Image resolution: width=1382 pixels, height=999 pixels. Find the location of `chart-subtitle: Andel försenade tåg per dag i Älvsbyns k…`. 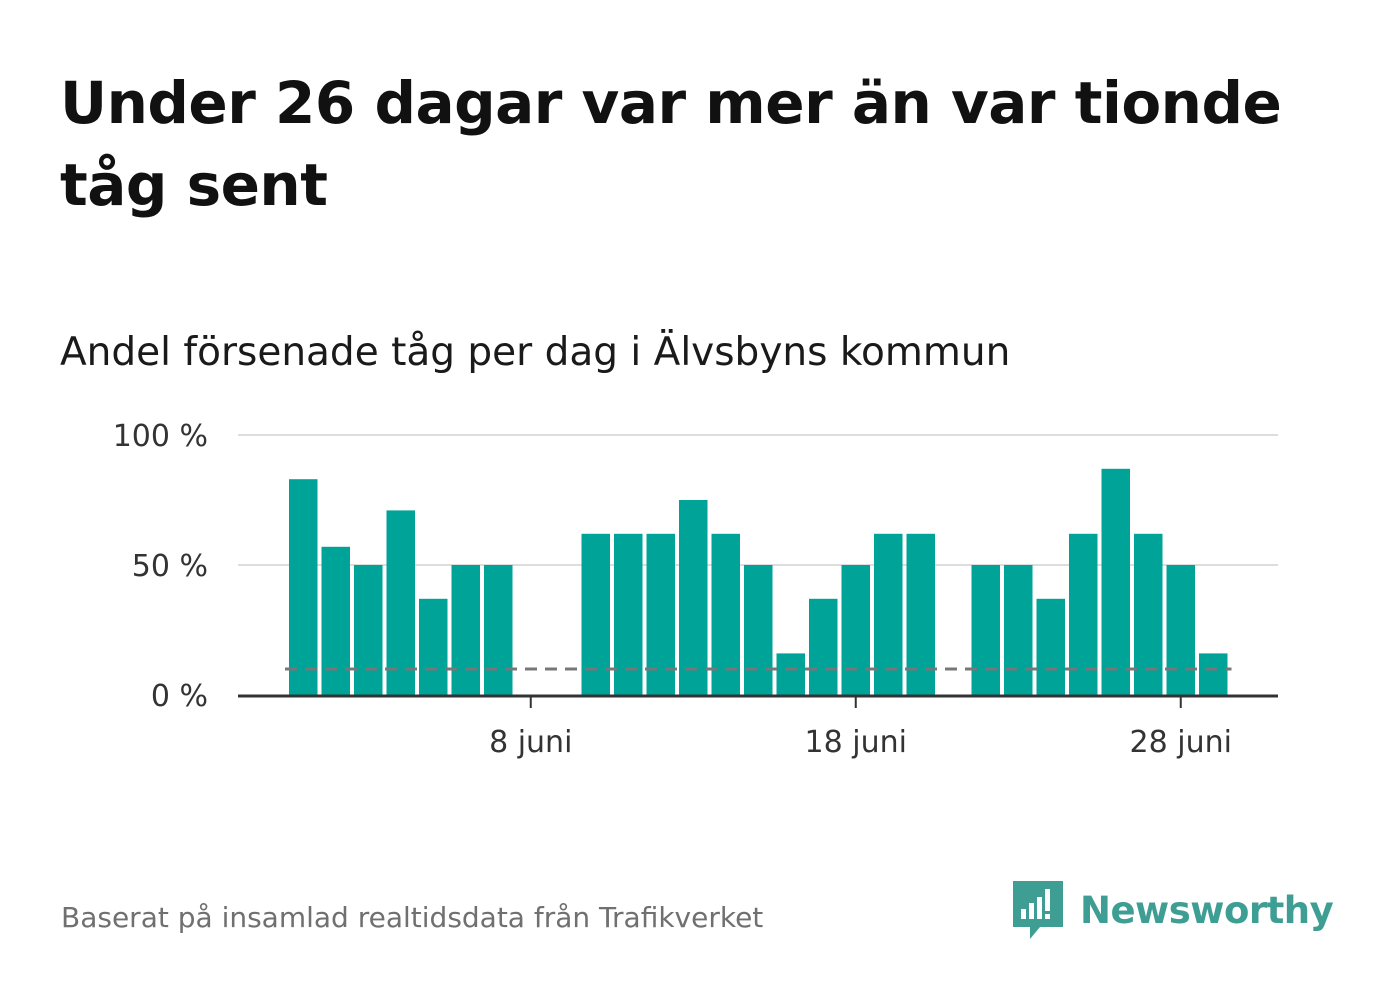

chart-subtitle: Andel försenade tåg per dag i Älvsbyns k… is located at coordinates (535, 352).